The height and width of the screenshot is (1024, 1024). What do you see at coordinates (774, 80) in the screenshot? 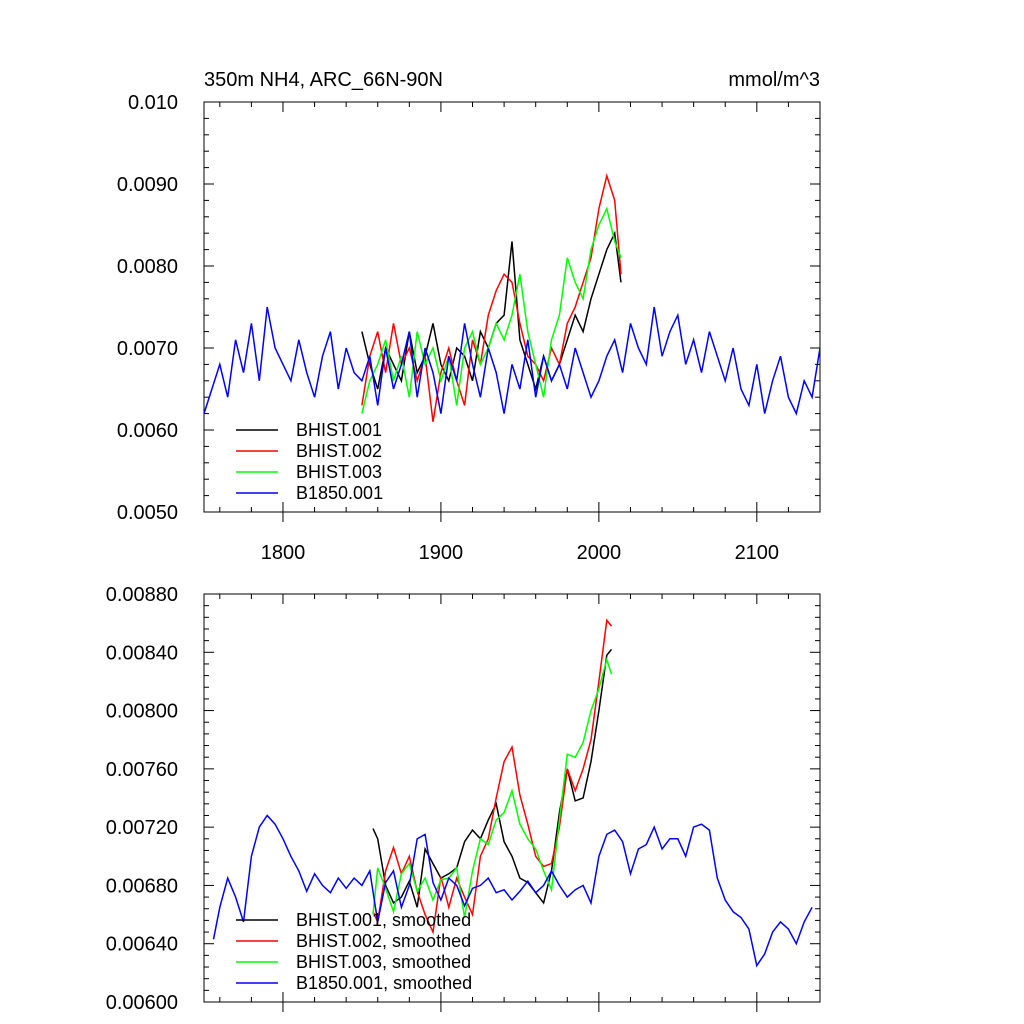
I see `units-label: mmol/m^3` at bounding box center [774, 80].